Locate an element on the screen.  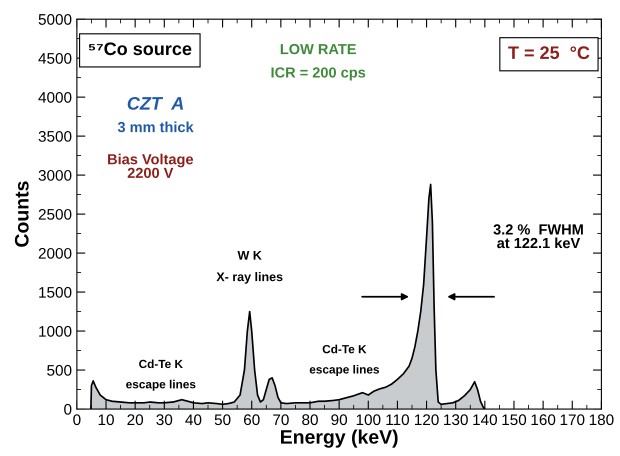
annotation: ICR = 200 cps is located at coordinates (319, 74).